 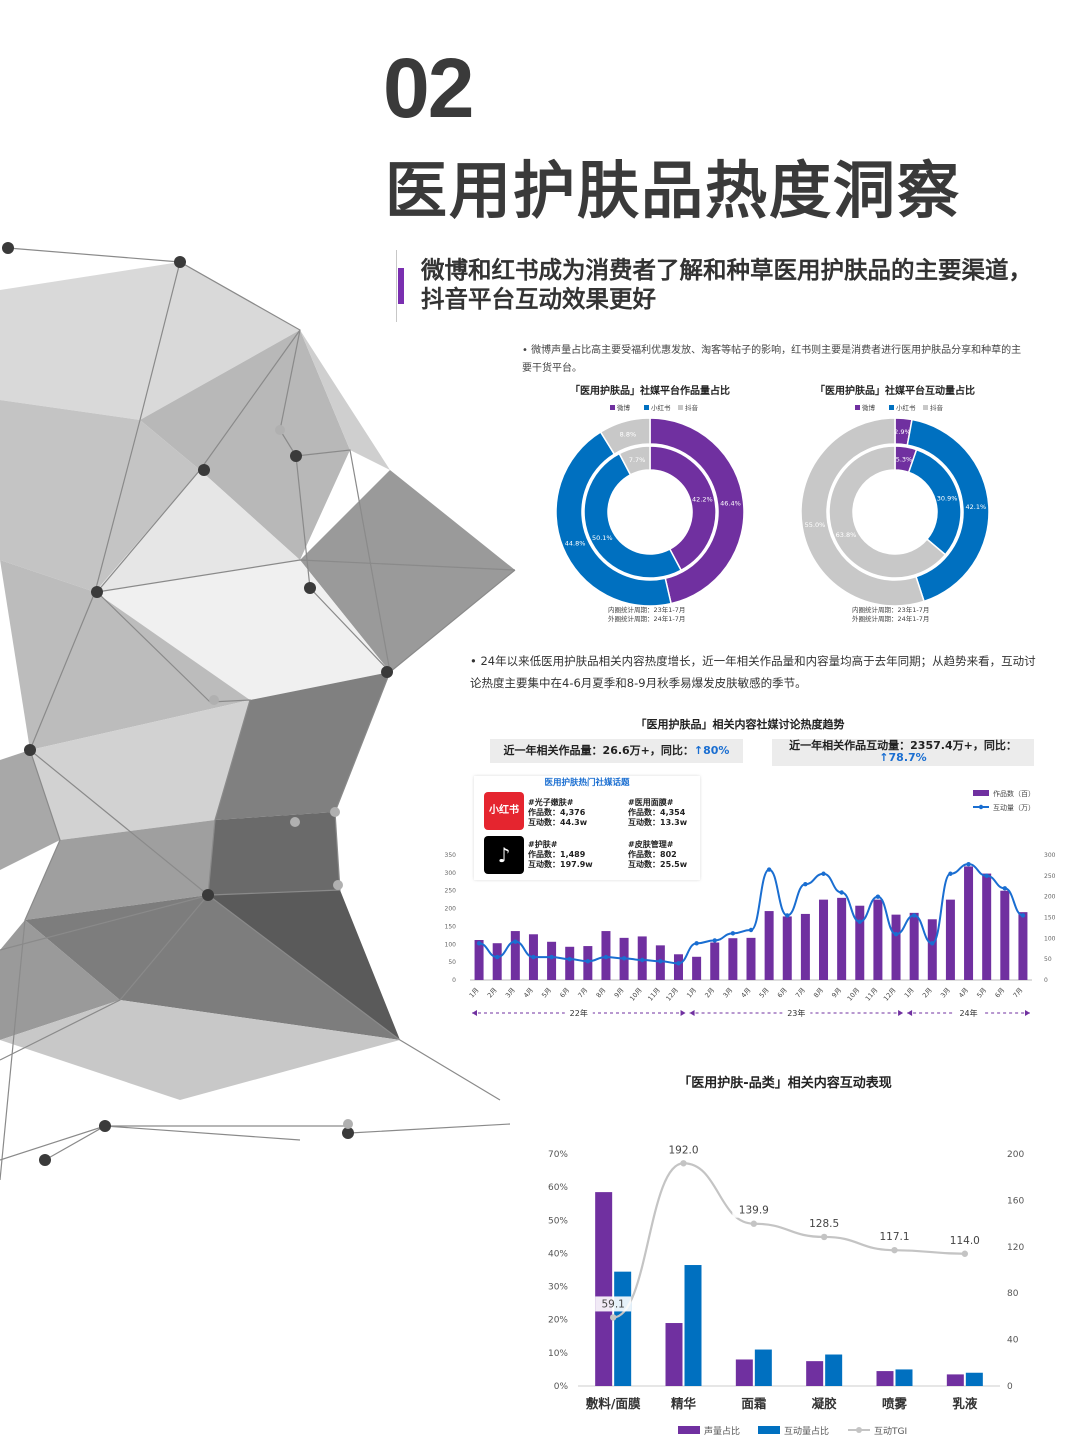 What do you see at coordinates (684, 1403) in the screenshot?
I see `category-label: 精华` at bounding box center [684, 1403].